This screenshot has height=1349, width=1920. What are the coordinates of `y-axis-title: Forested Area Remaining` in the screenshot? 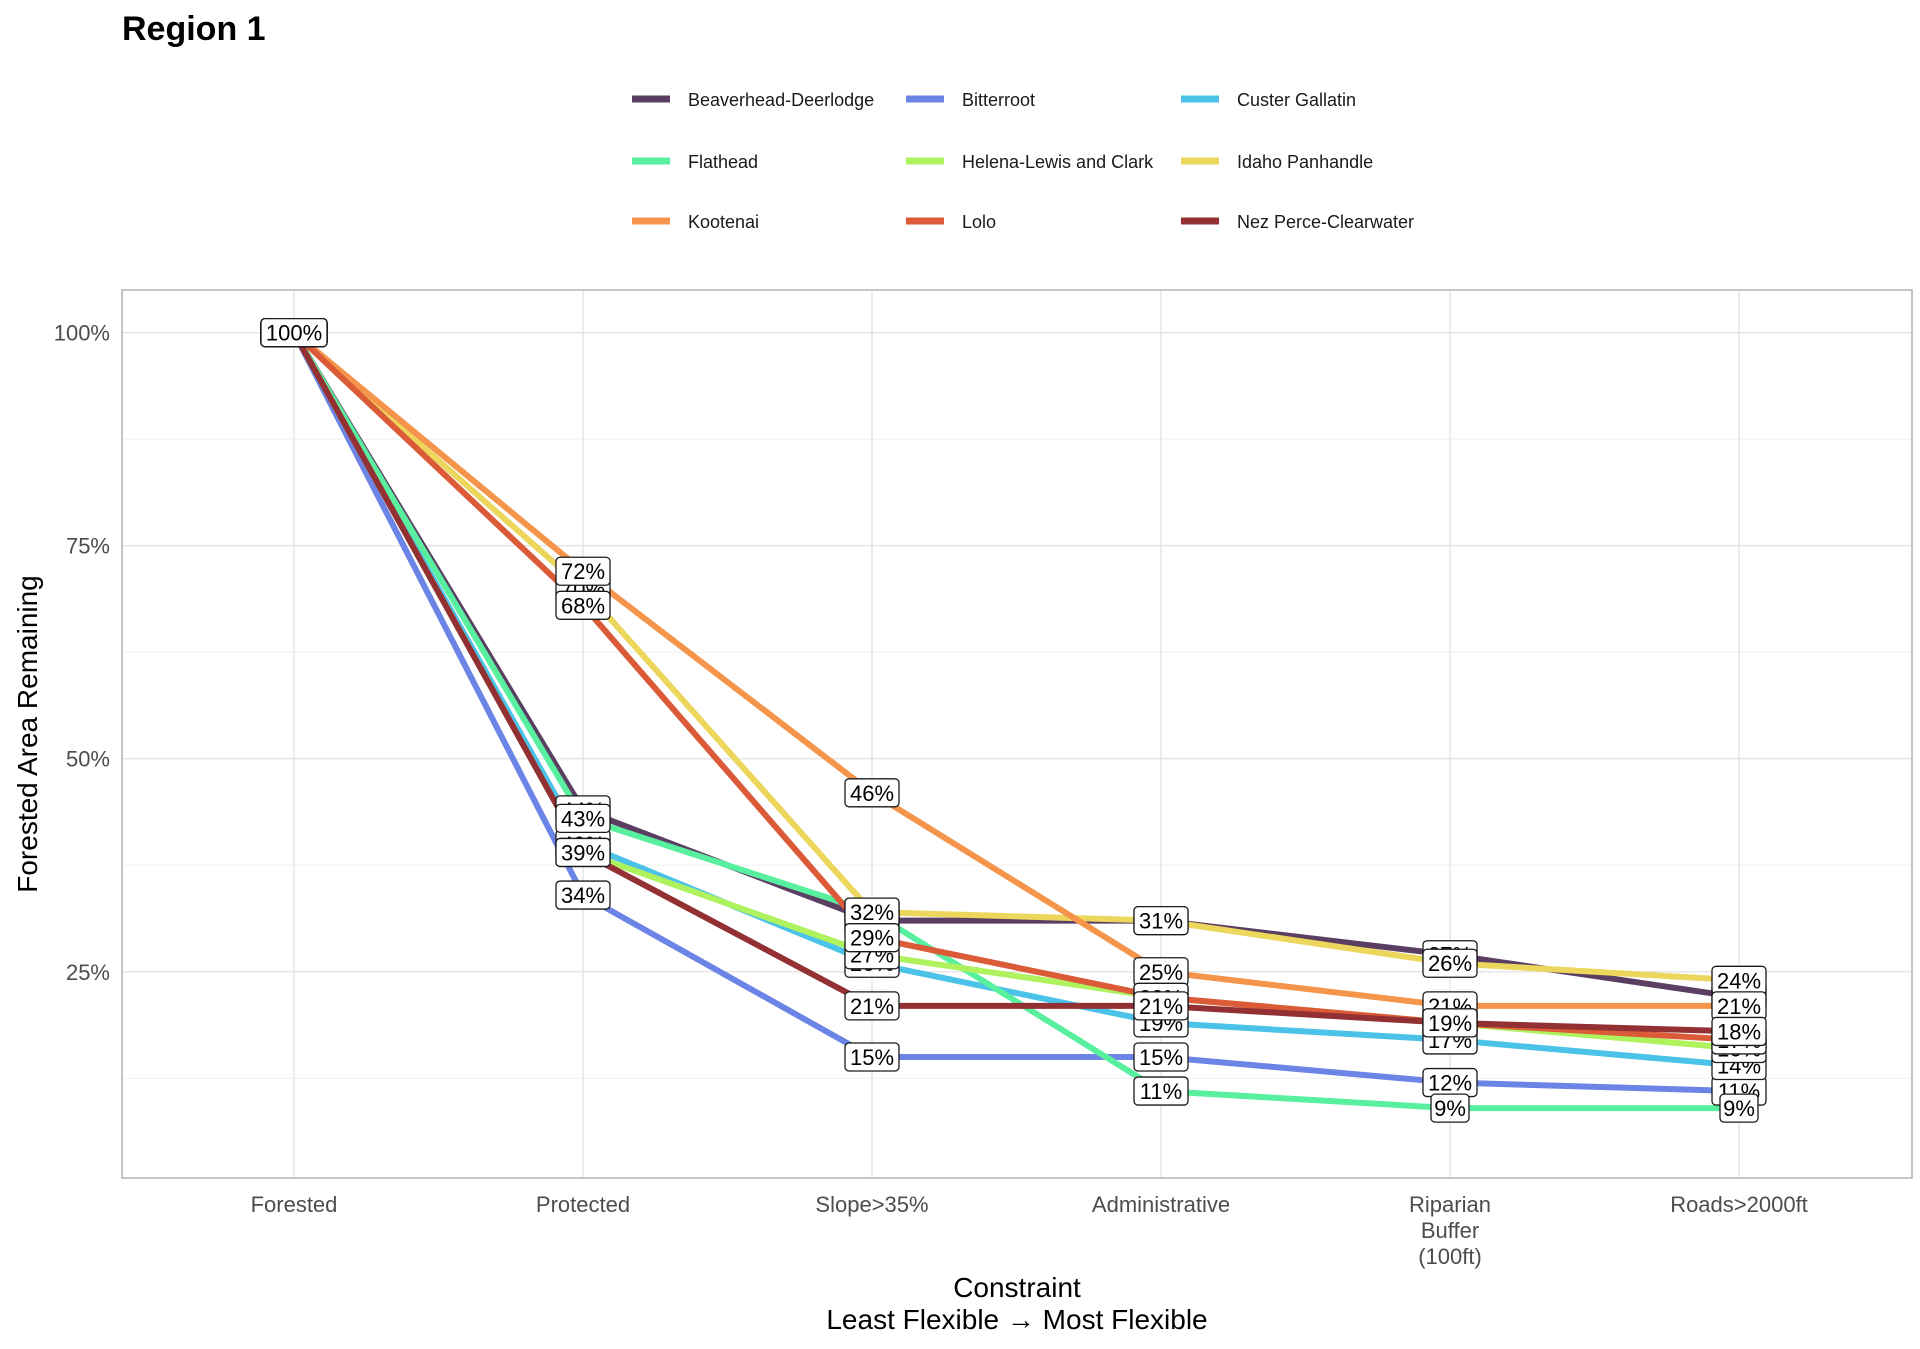 It's located at (27, 734).